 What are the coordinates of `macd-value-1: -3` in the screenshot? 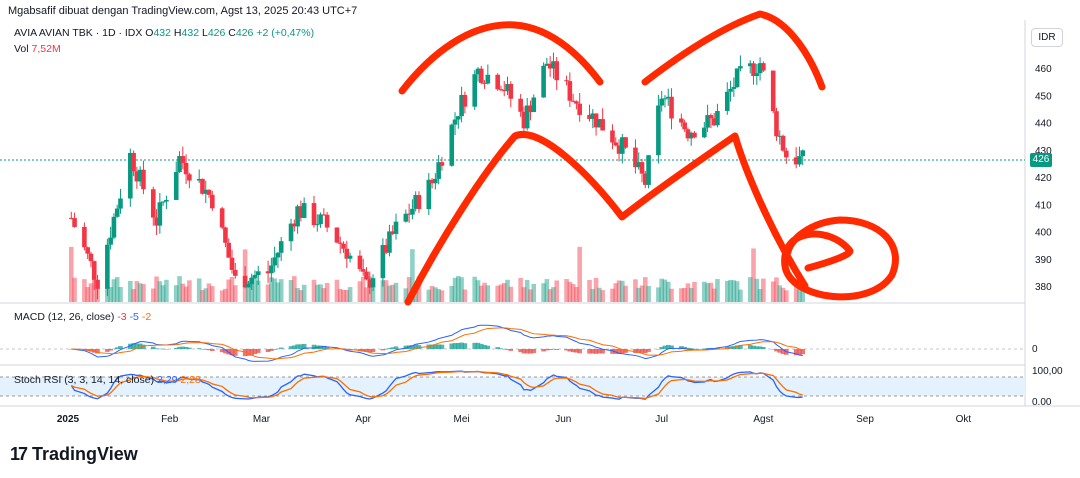 It's located at (122, 317).